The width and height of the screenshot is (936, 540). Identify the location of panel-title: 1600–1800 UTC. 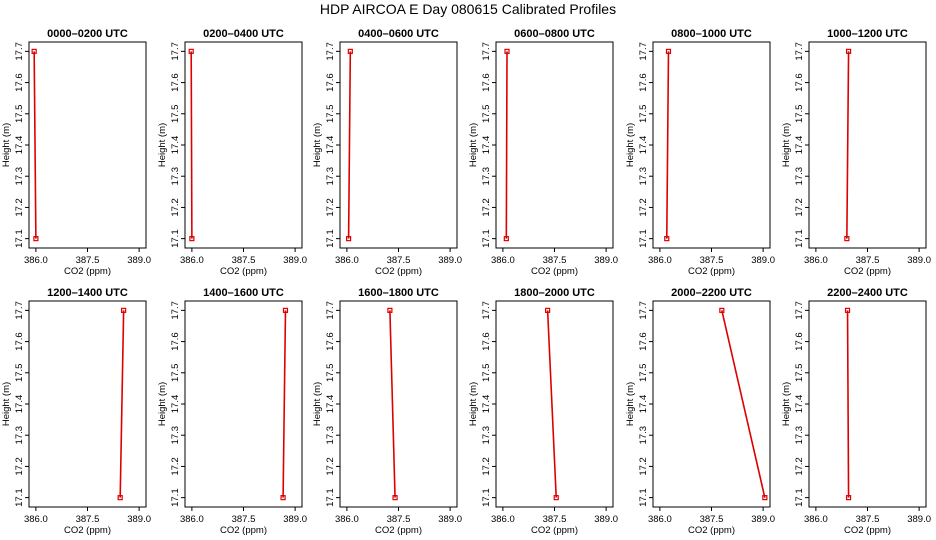
(398, 293).